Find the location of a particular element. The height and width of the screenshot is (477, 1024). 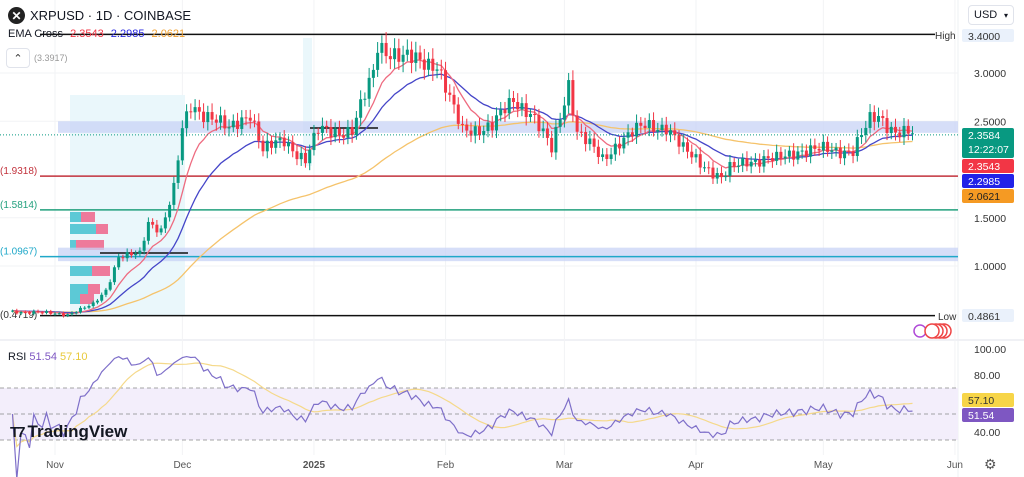

collapse-legend-button: ⌃ is located at coordinates (18, 58).